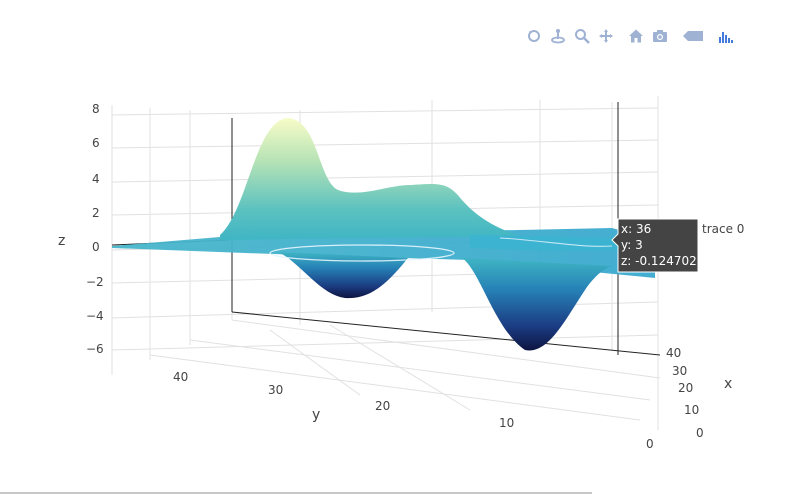  I want to click on z-tick: −4, so click(95, 316).